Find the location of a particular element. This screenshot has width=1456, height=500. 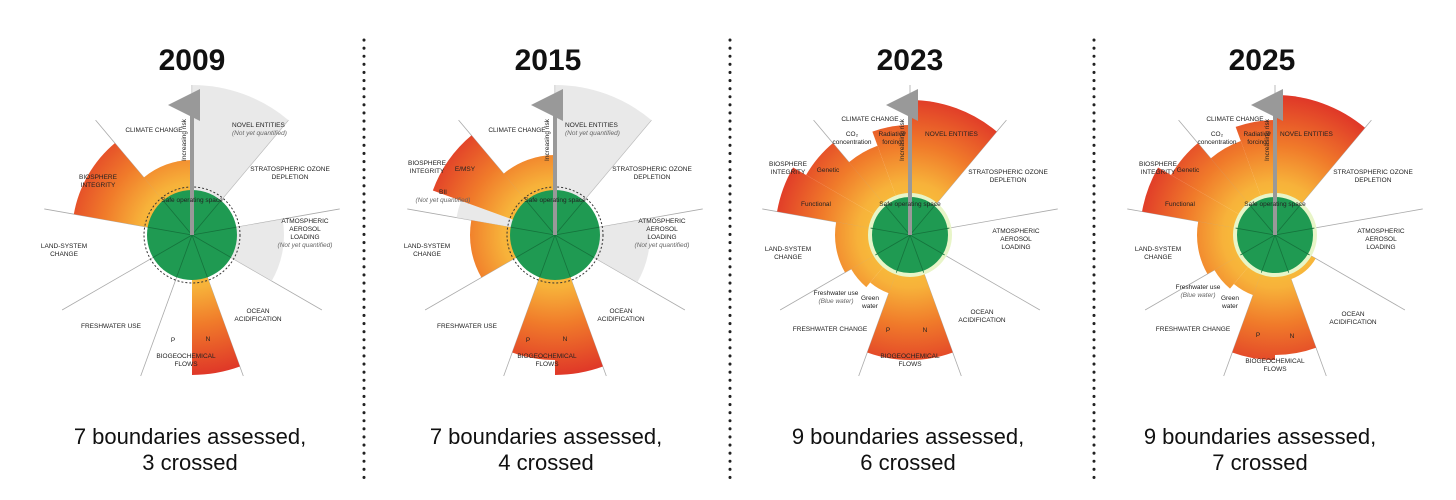

label-line: Genetic is located at coordinates (828, 170).